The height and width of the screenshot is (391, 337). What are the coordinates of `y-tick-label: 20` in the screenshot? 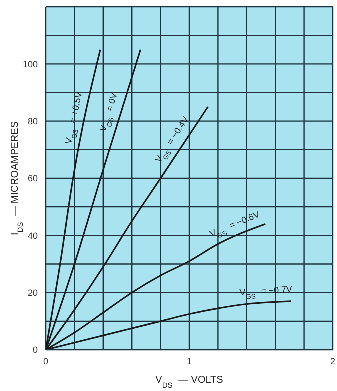 It's located at (33, 293).